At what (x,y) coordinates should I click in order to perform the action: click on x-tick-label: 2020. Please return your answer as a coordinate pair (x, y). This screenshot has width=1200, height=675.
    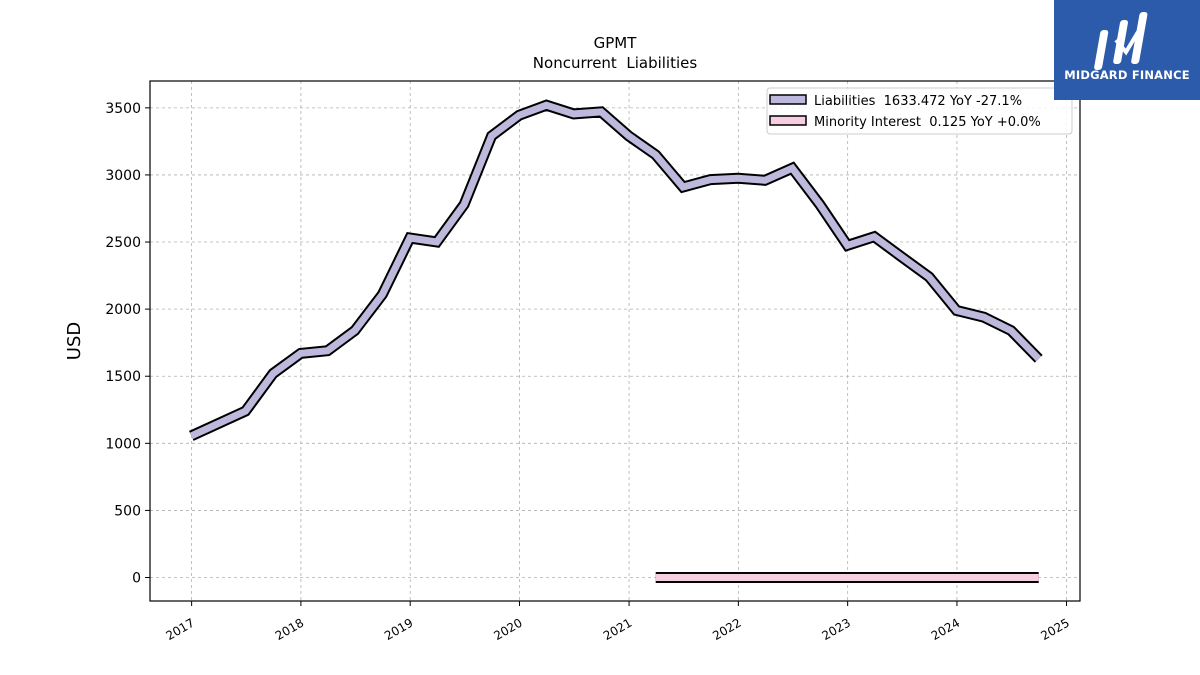
    Looking at the image, I should click on (507, 629).